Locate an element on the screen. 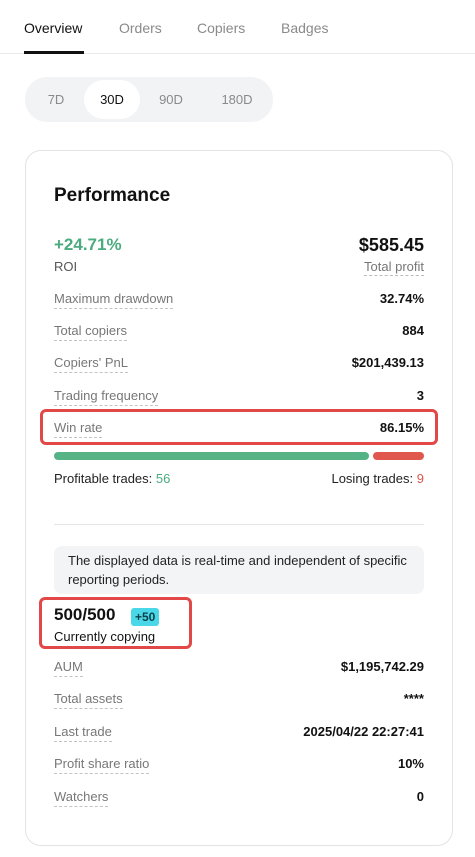 This screenshot has height=857, width=475. watchers-label: Watchers is located at coordinates (81, 798).